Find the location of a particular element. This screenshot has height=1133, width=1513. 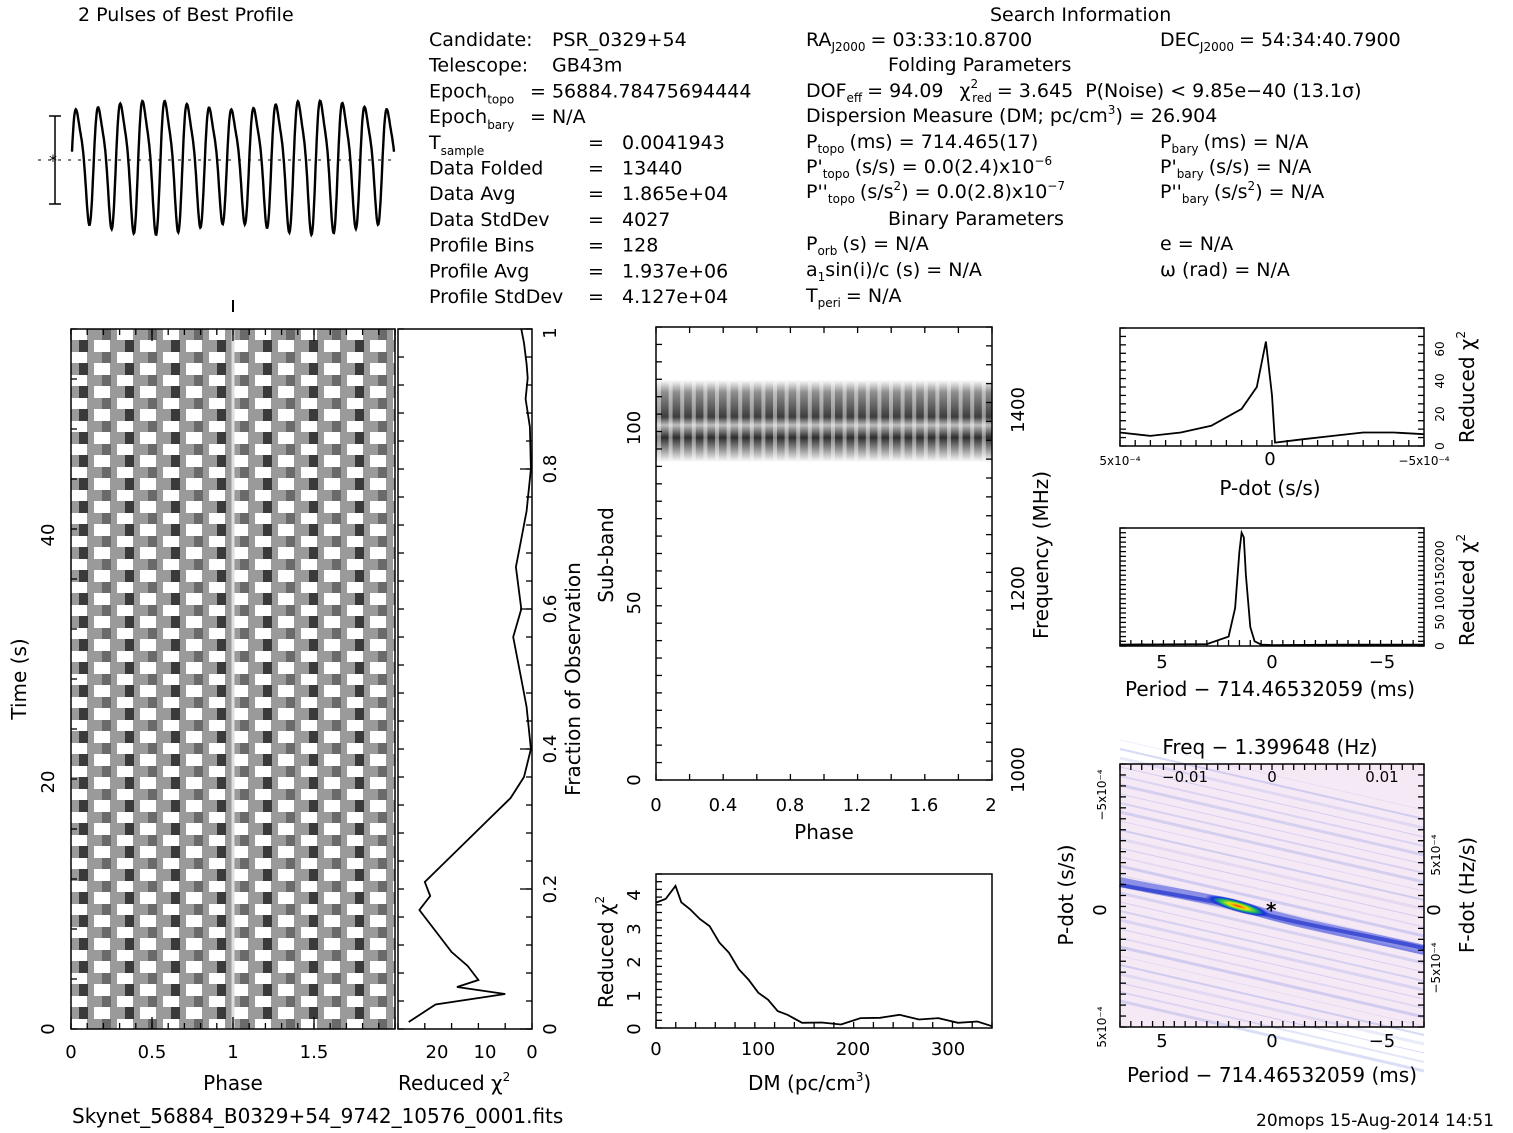

dm-xlabel: DM (pc/cm3) is located at coordinates (809, 1082).